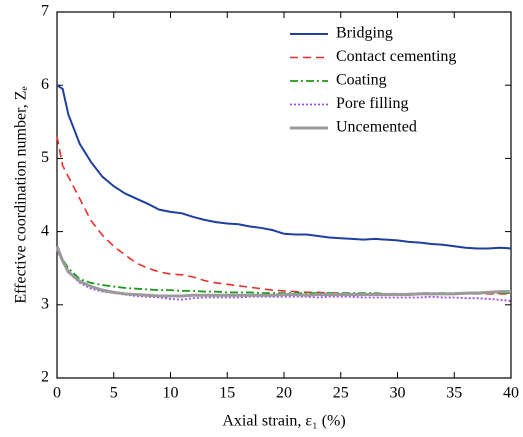 The height and width of the screenshot is (437, 523). What do you see at coordinates (454, 393) in the screenshot?
I see `x-tick-label: 35` at bounding box center [454, 393].